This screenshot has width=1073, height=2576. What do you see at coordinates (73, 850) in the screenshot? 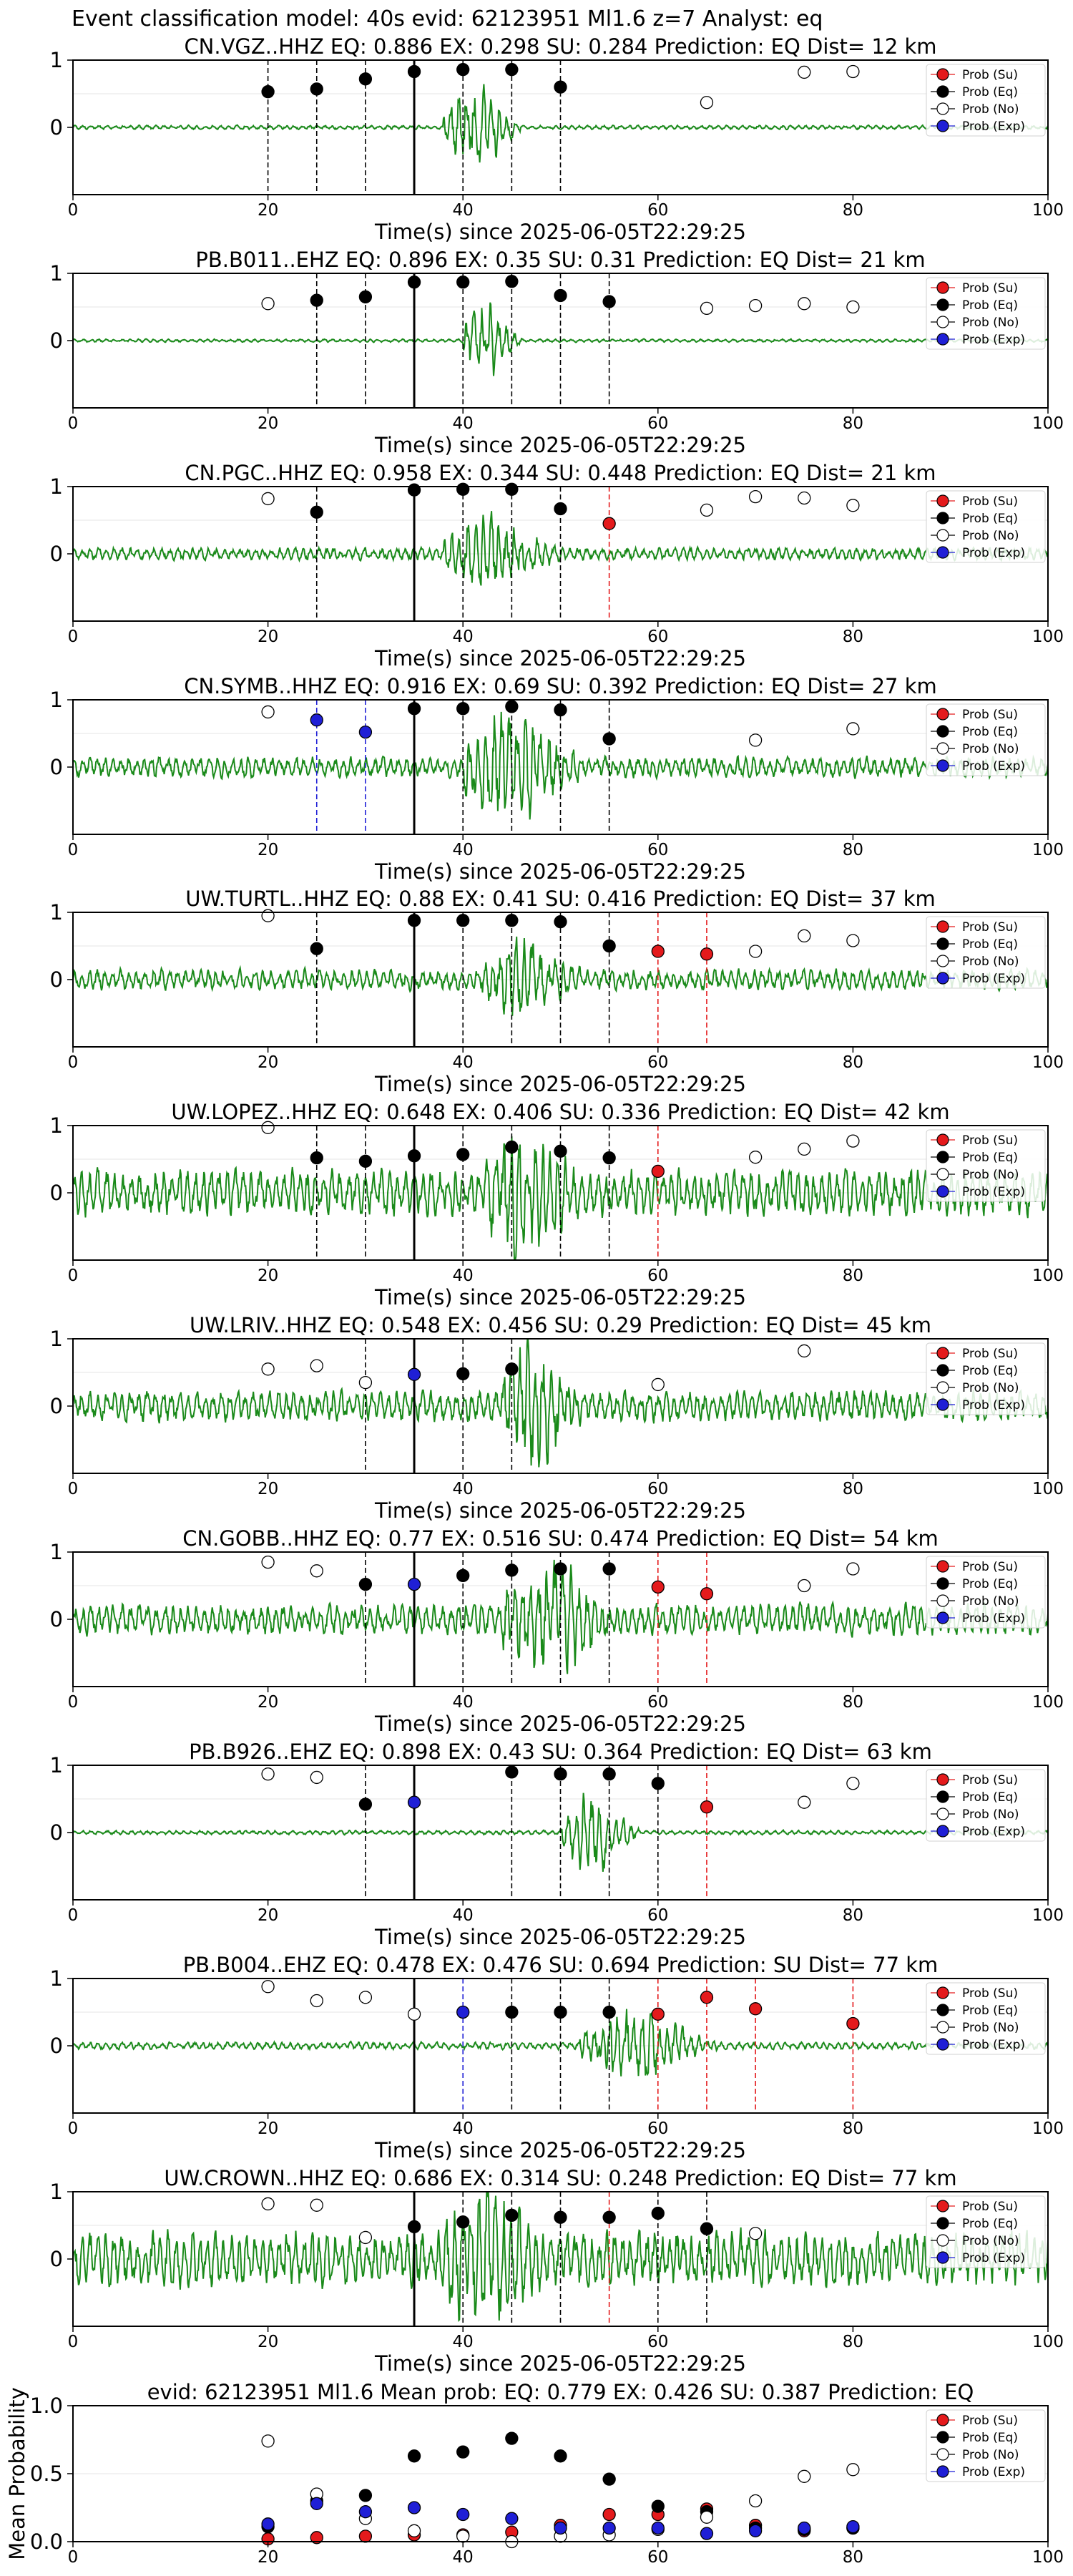
I see `x-tick-label: 0` at bounding box center [73, 850].